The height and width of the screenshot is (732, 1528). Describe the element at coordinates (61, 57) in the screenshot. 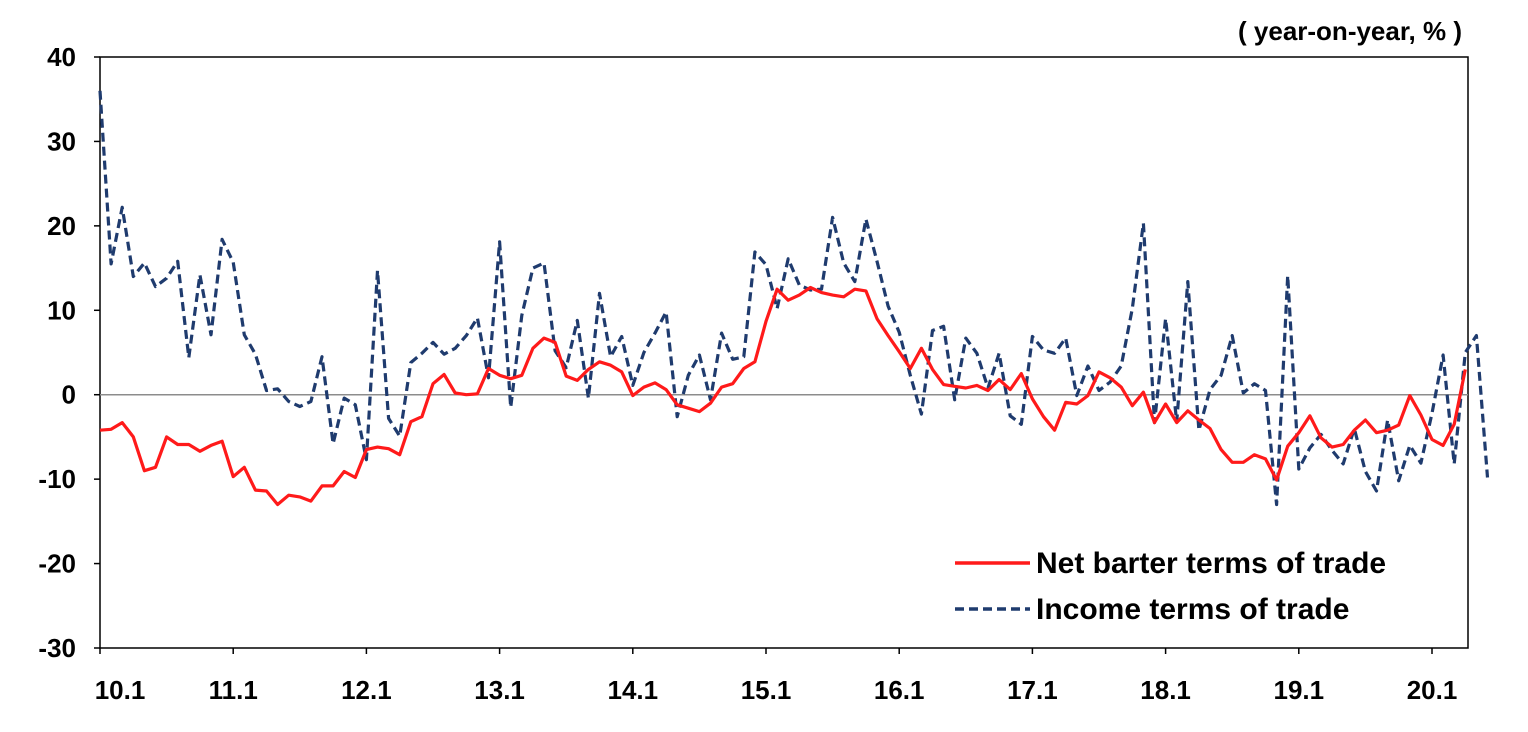

I see `y-tick-label: 40` at that location.